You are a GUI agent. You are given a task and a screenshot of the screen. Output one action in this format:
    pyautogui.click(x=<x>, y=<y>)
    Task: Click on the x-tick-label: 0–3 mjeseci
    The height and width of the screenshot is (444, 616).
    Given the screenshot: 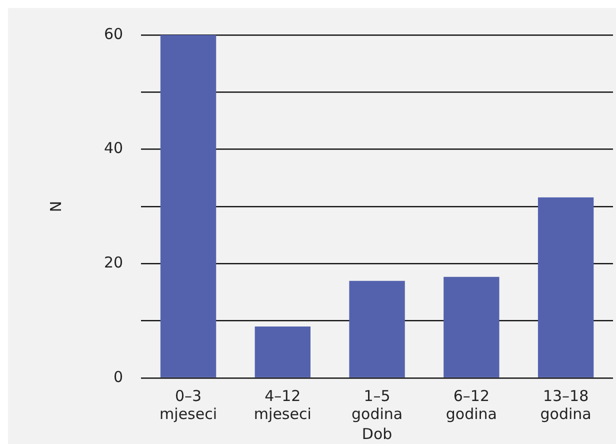 What is the action you would take?
    pyautogui.click(x=189, y=404)
    